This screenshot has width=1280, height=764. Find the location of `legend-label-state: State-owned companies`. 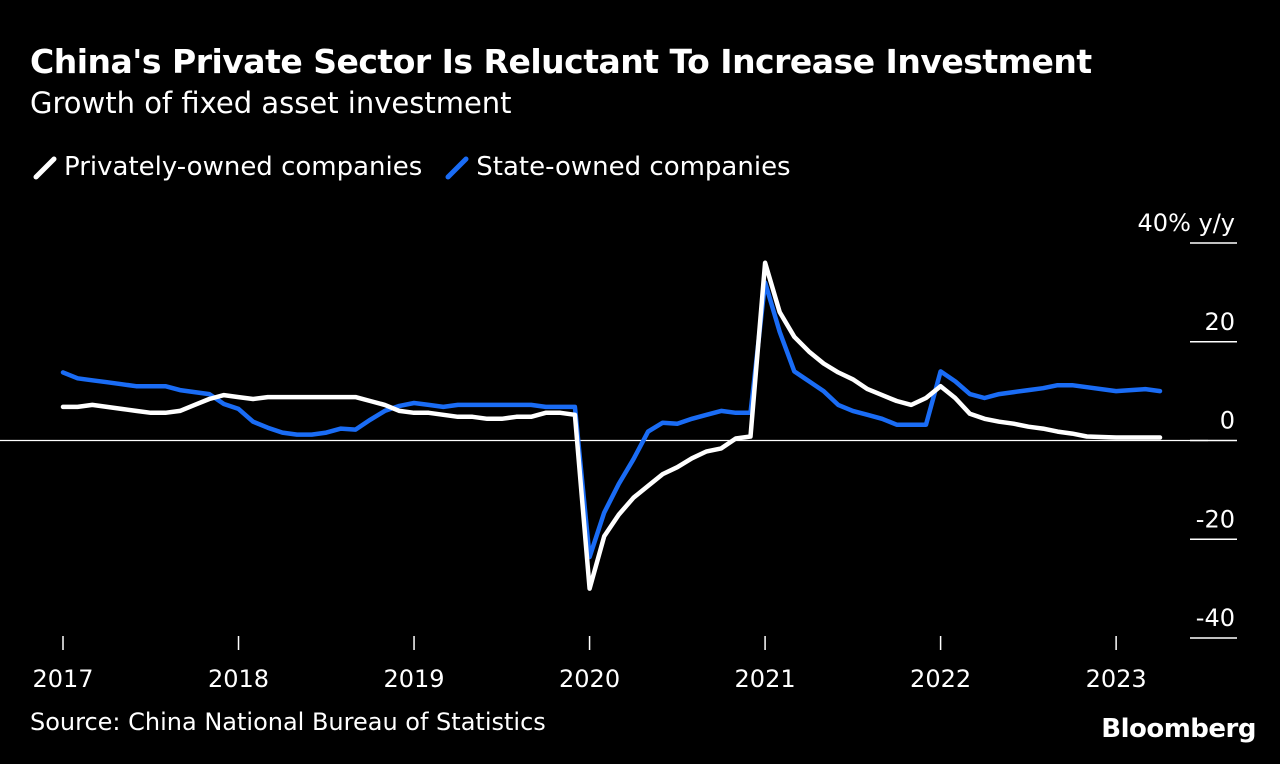

legend-label-state: State-owned companies is located at coordinates (633, 167).